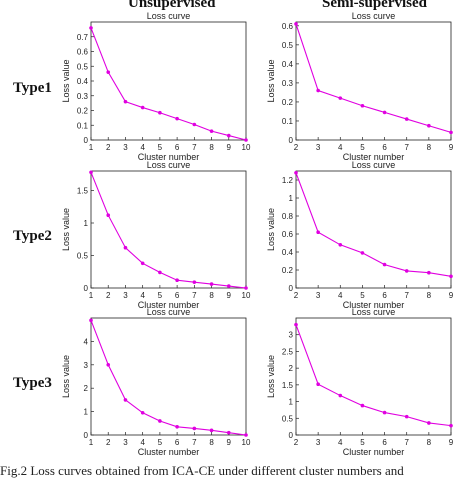 This screenshot has height=479, width=474. What do you see at coordinates (291, 335) in the screenshot?
I see `y-tick-label: 3` at bounding box center [291, 335].